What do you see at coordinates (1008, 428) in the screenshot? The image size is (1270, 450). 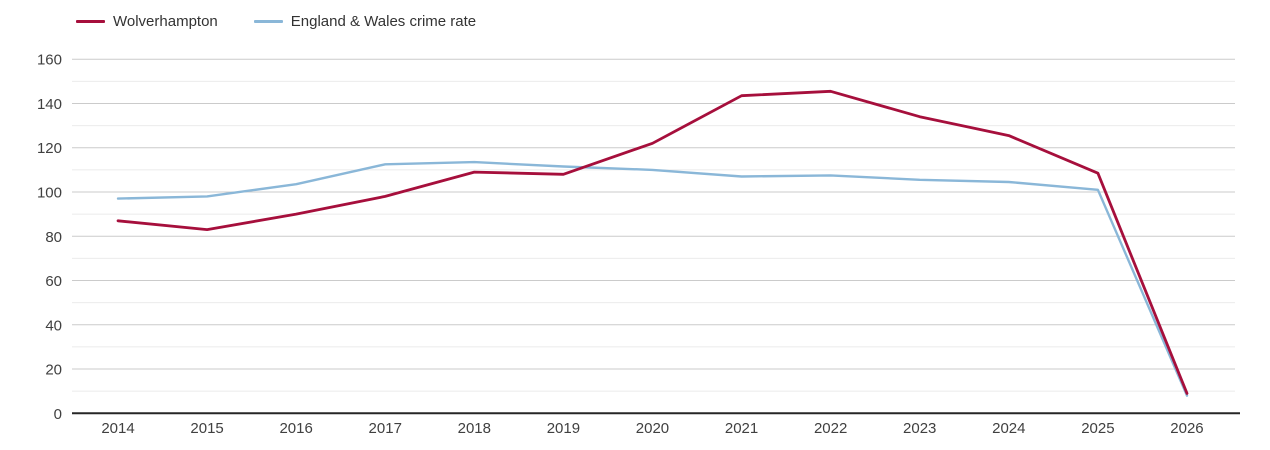 I see `x-tick-label-2024: 2024` at bounding box center [1008, 428].